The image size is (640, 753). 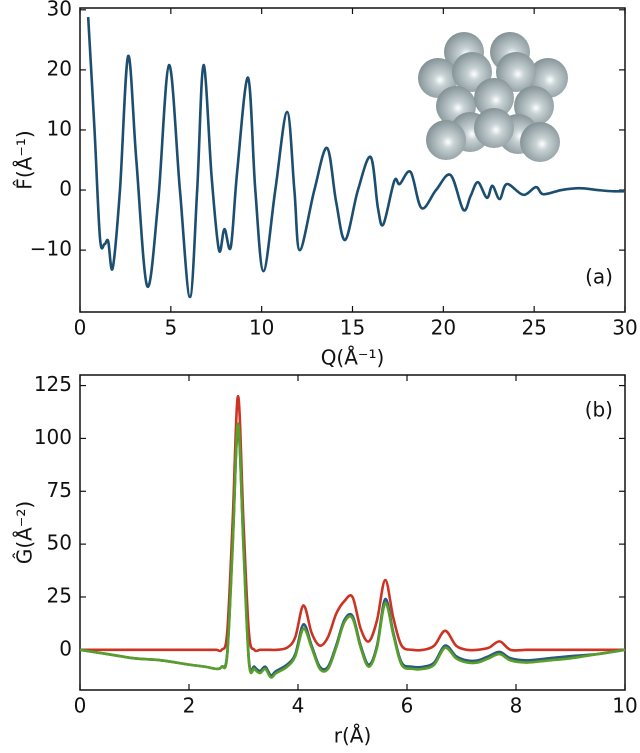 I want to click on x-tick-label: 2, so click(x=189, y=706).